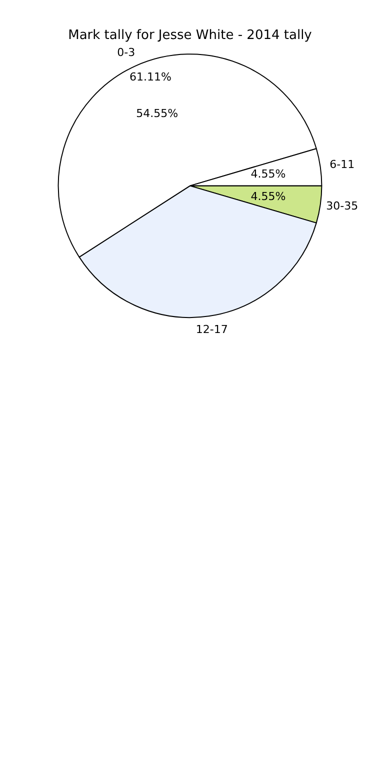 The width and height of the screenshot is (390, 780). I want to click on text: 61.11%, so click(151, 77).